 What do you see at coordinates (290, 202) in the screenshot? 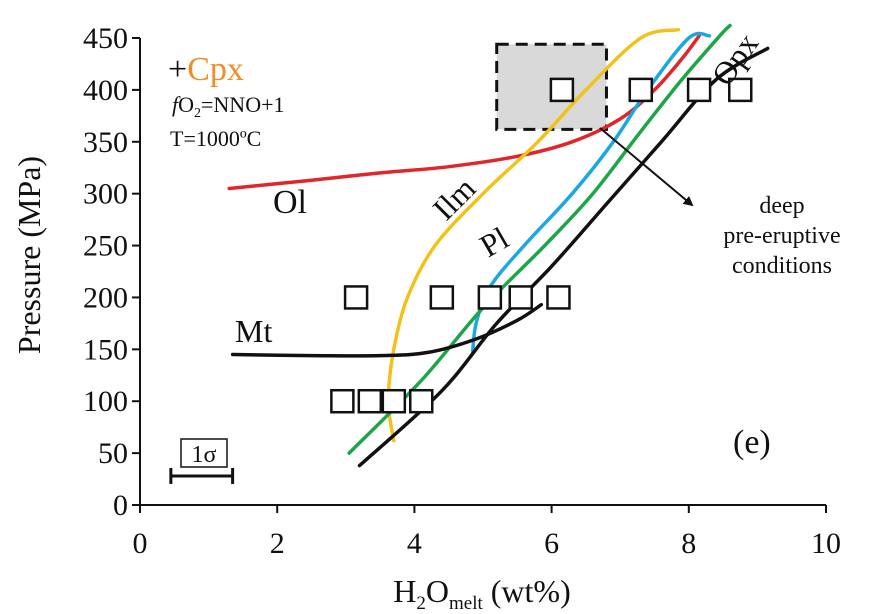
I see `ol-curve-label: Ol` at bounding box center [290, 202].